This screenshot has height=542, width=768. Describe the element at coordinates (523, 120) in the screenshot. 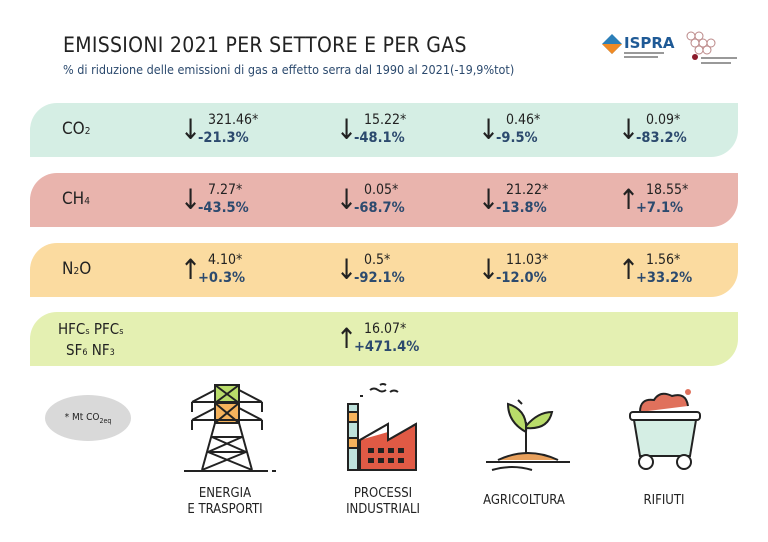

I see `value: 0.46*` at that location.